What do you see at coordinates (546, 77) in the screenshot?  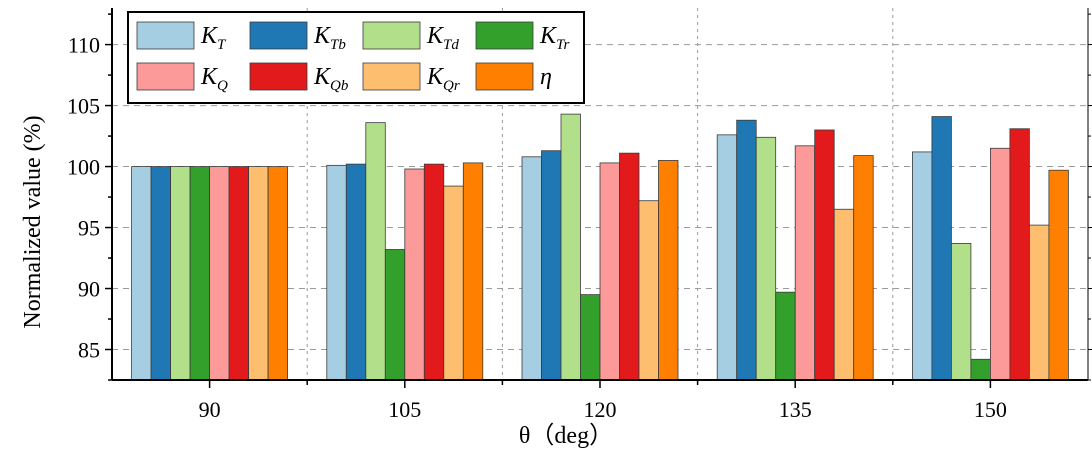 I see `legend-label-η: η` at bounding box center [546, 77].